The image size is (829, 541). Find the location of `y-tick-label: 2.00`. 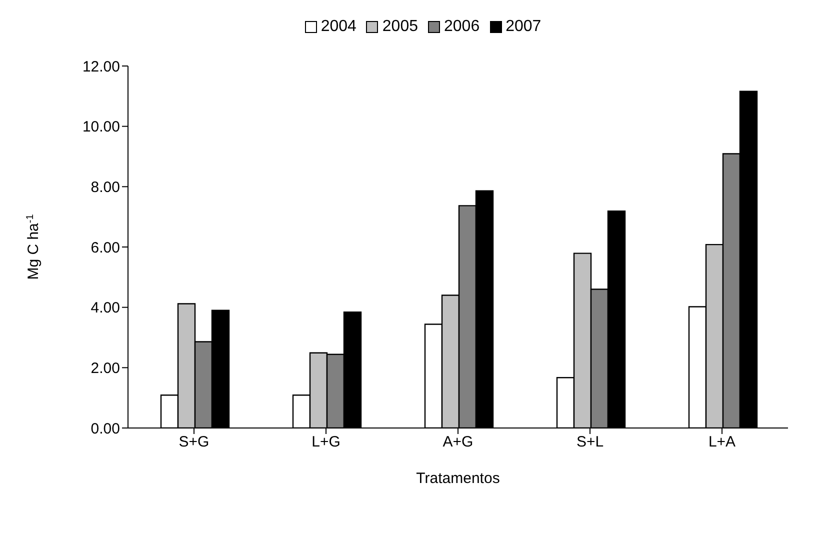

y-tick-label: 2.00 is located at coordinates (105, 368).